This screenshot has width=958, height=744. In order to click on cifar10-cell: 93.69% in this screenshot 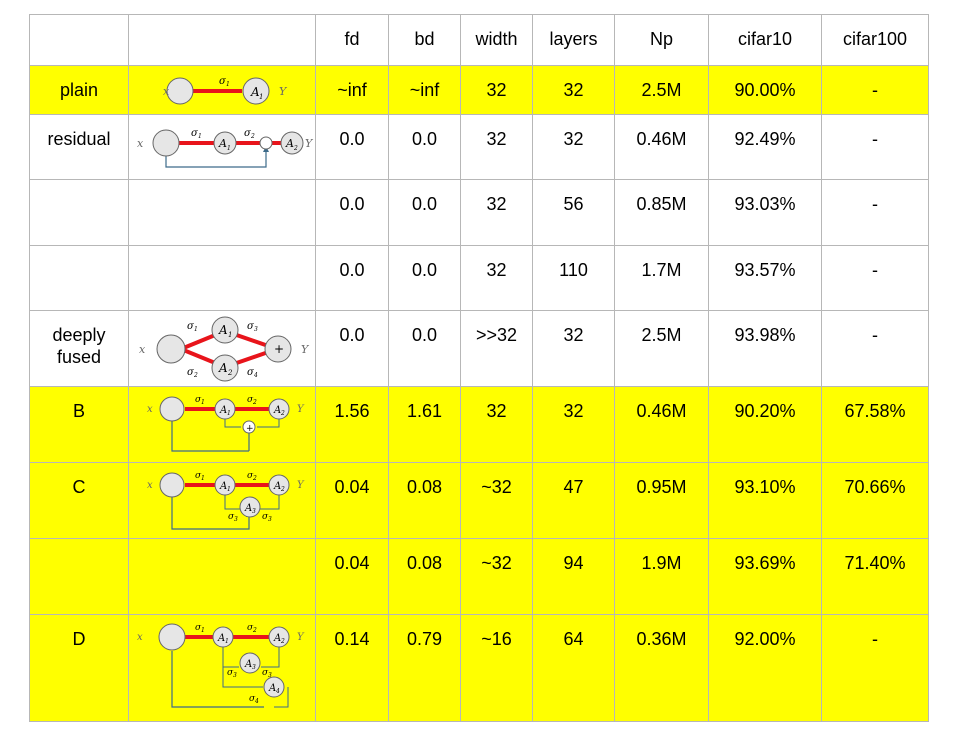, I will do `click(765, 576)`.